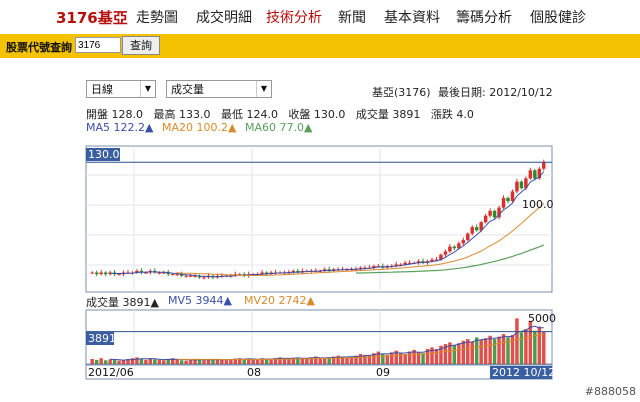  What do you see at coordinates (318, 341) in the screenshot?
I see `volume-bars` at bounding box center [318, 341].